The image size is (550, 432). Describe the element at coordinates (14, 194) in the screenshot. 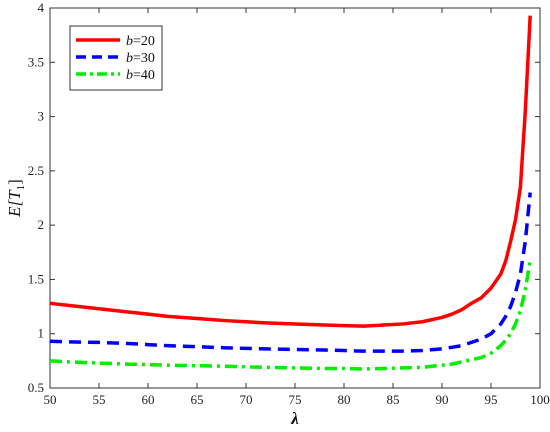

I see `y-axis-label-var: T` at that location.